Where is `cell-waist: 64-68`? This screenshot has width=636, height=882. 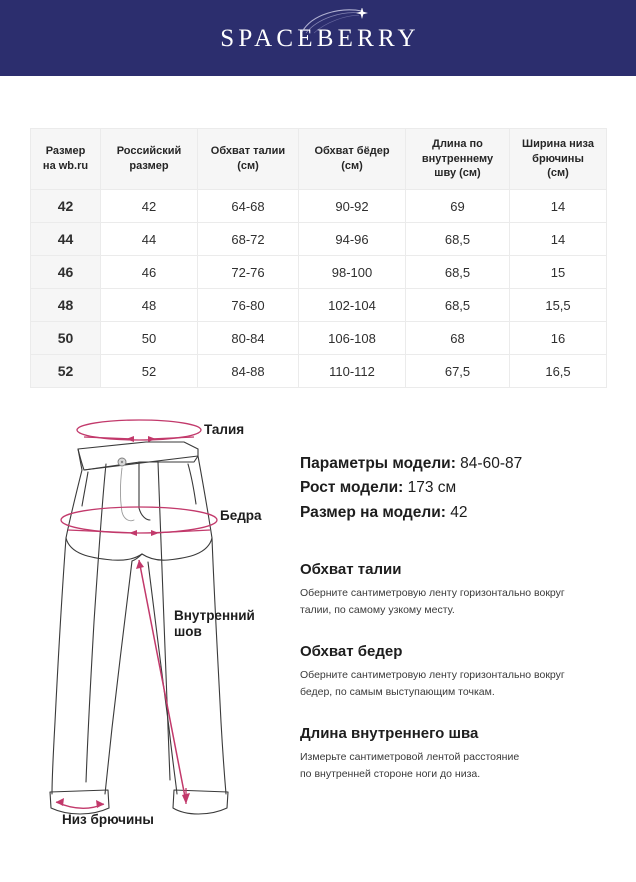 cell-waist: 64-68 is located at coordinates (248, 206).